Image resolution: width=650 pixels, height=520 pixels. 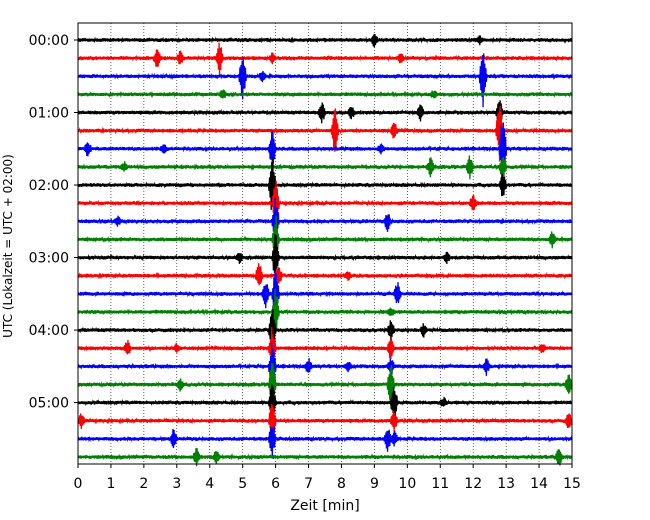 What do you see at coordinates (49, 259) in the screenshot?
I see `y-tick-label: 03:00` at bounding box center [49, 259].